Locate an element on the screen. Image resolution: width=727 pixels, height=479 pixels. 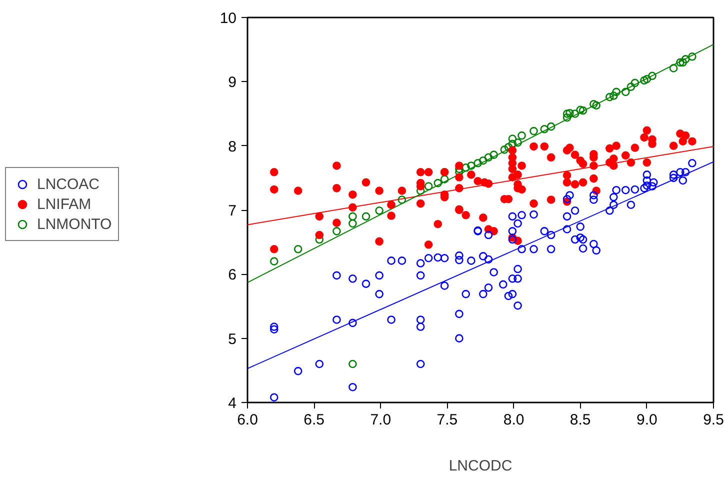
legend-label: LNIFAM is located at coordinates (64, 204).